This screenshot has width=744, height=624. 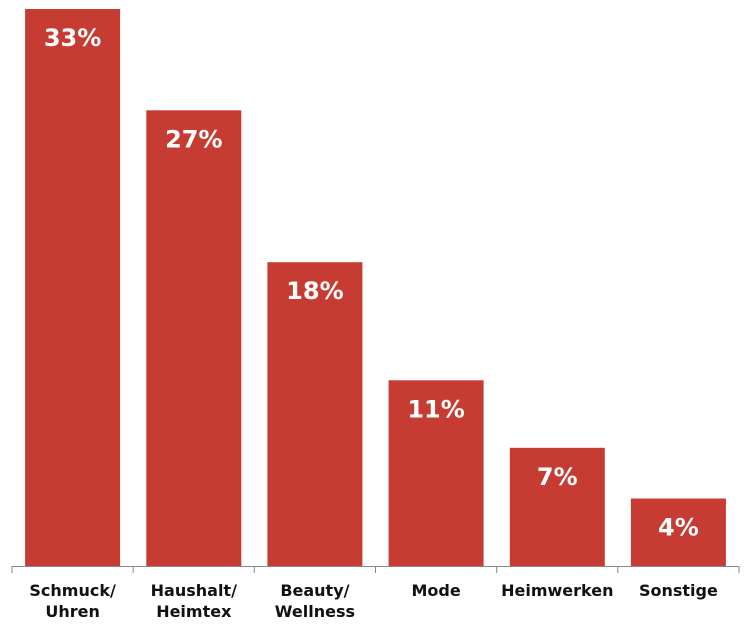 I want to click on x-tick-label-0-line-1: Uhren, so click(x=72, y=611).